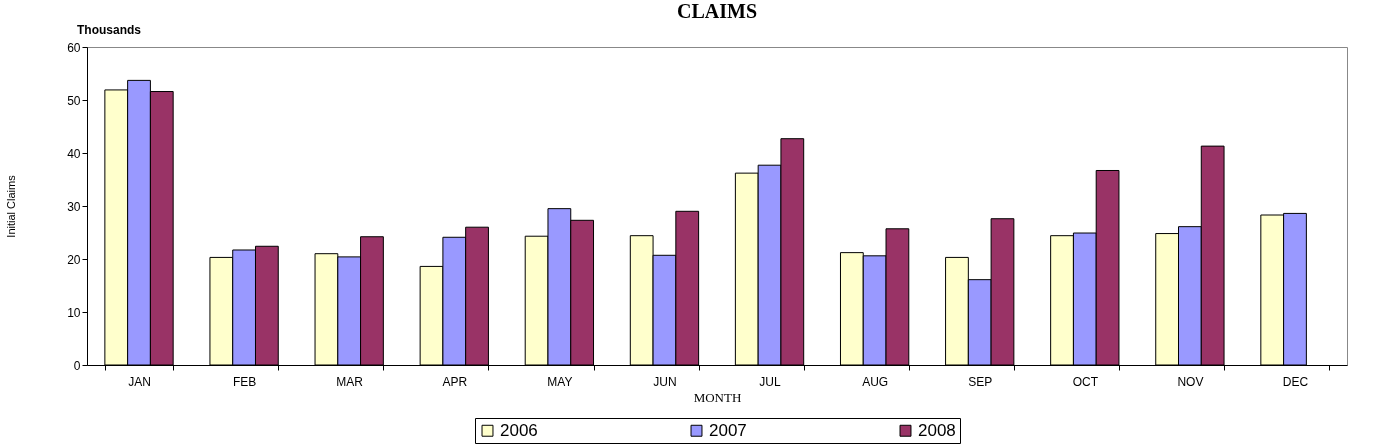  I want to click on y-tick-label: 40, so click(74, 153).